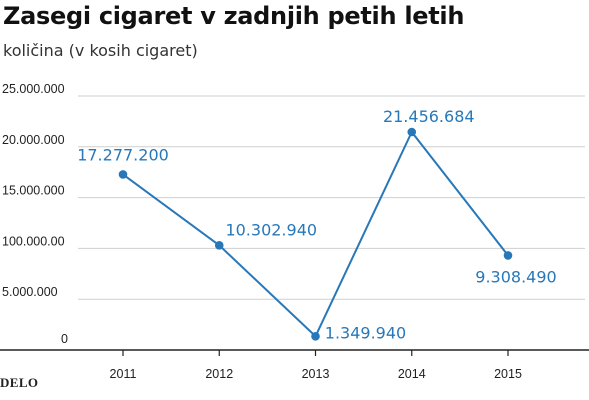 This screenshot has width=589, height=400. I want to click on x-tick-label: 2012, so click(219, 374).